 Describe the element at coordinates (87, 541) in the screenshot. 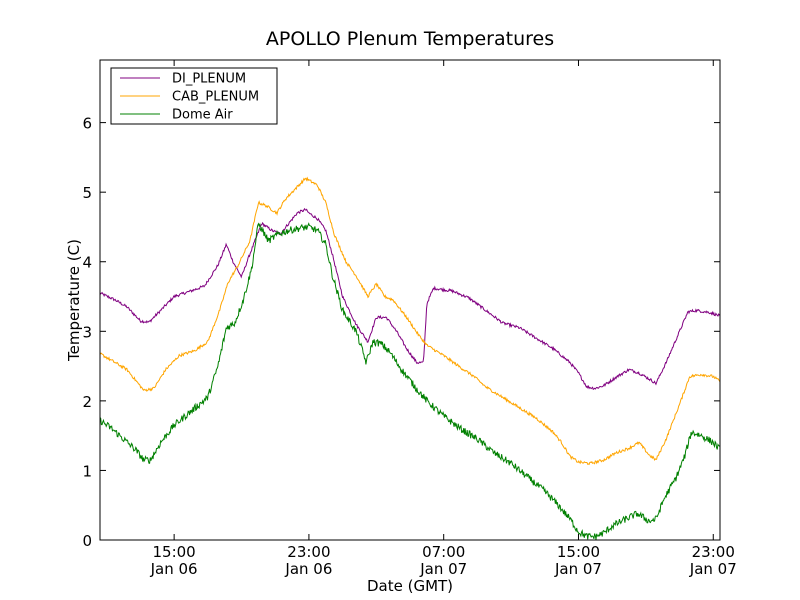

I see `y-tick-label: 0` at that location.